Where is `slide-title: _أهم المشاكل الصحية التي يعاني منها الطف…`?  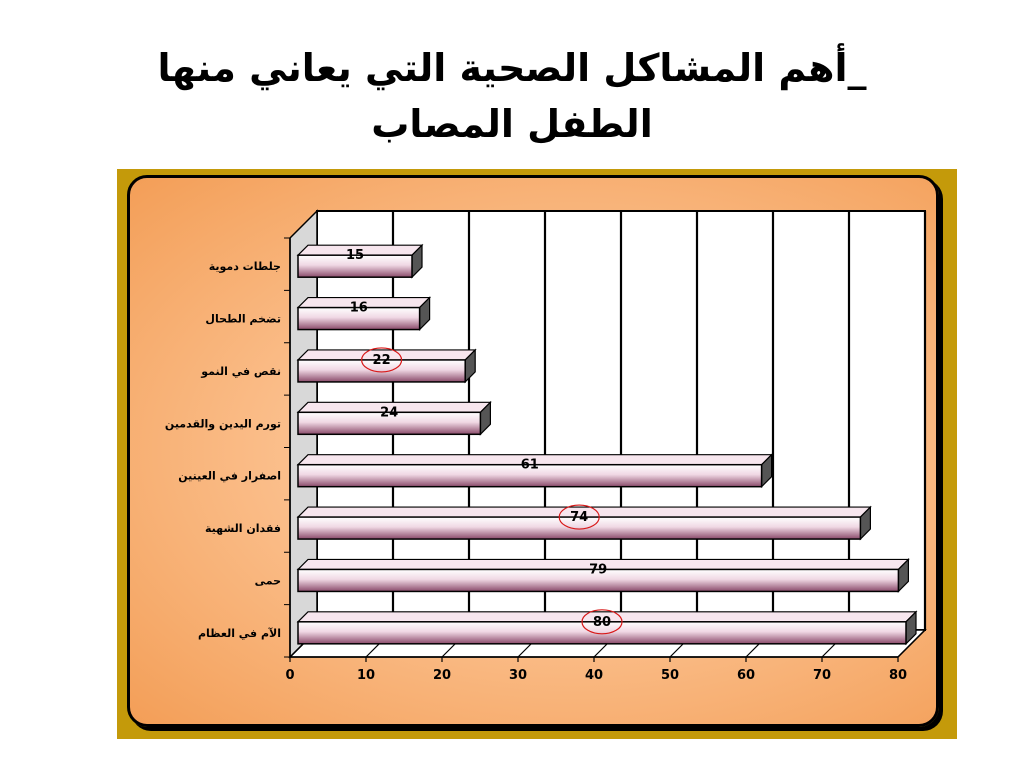
slide-title: _أهم المشاكل الصحية التي يعاني منها الطف… is located at coordinates (512, 96).